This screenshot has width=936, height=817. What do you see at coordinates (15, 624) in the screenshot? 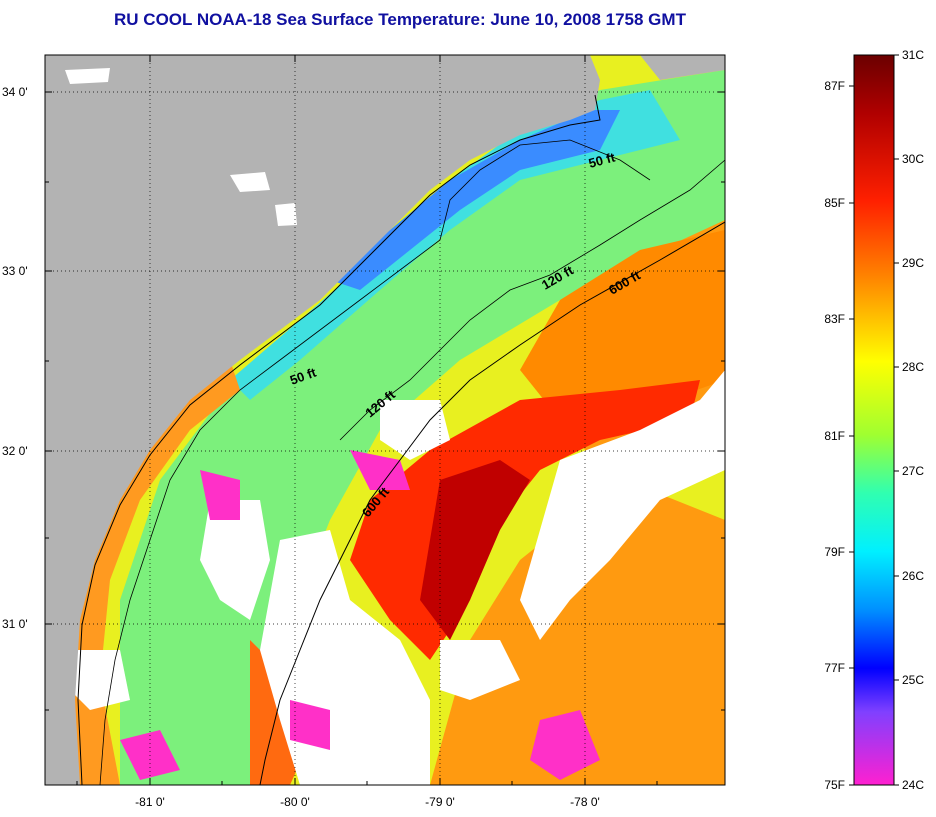
I see `lat-label-31: 31 0'` at bounding box center [15, 624].